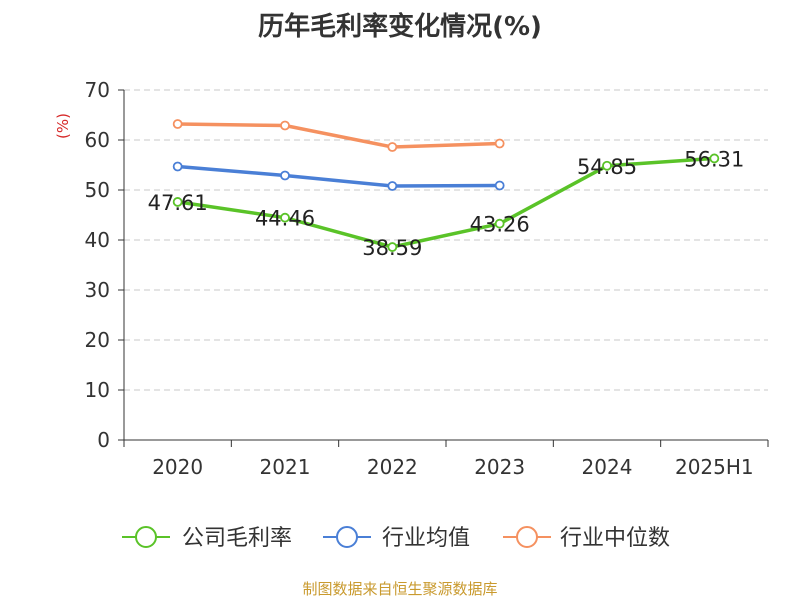 This screenshot has height=600, width=800. What do you see at coordinates (285, 467) in the screenshot?
I see `x-tick-label: 2021` at bounding box center [285, 467].